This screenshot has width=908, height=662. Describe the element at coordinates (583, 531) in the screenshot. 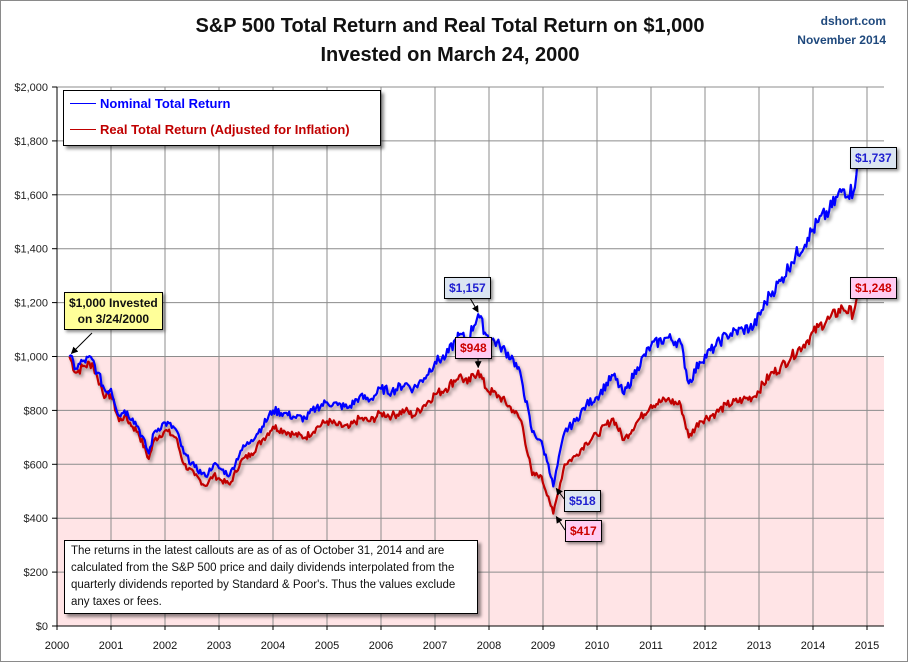

I see `callout-real-low-2009: $417` at that location.